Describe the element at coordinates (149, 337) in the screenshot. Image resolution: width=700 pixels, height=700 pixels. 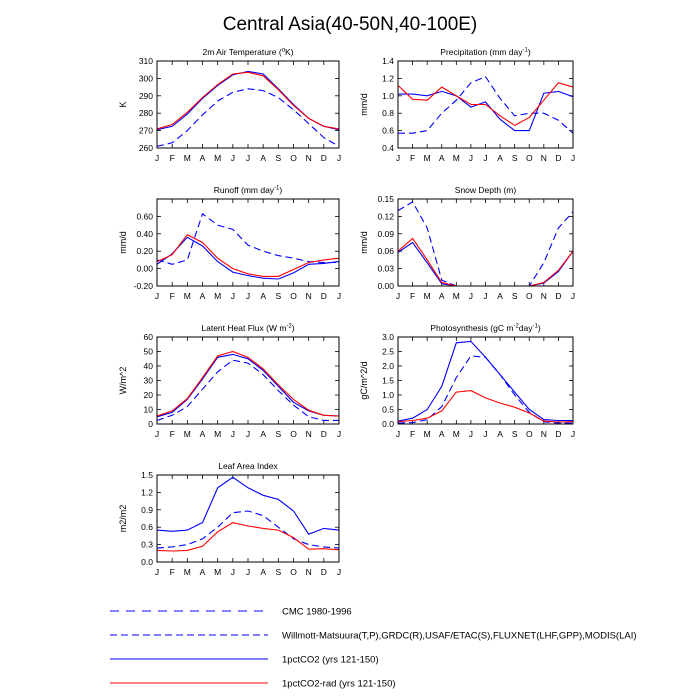
I see `y-tick-label: 60` at that location.